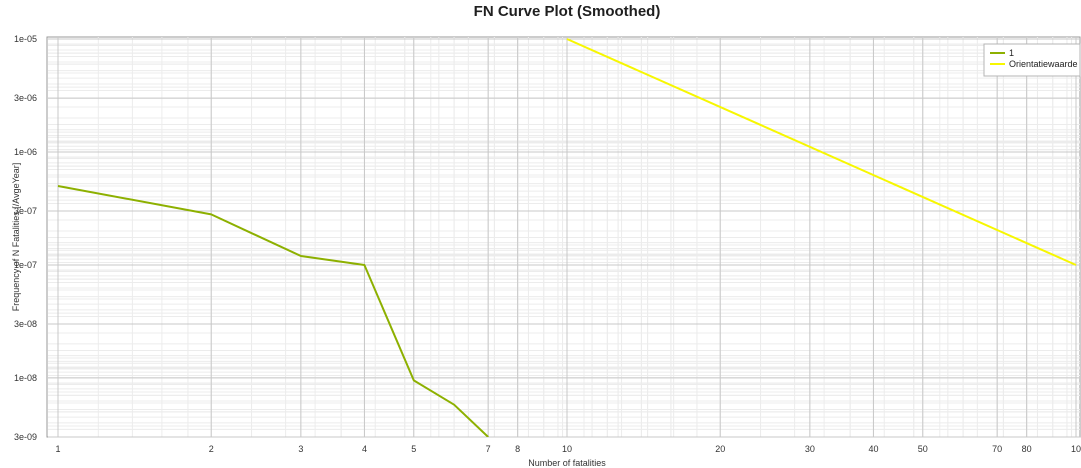 Image resolution: width=1081 pixels, height=468 pixels. What do you see at coordinates (25, 211) in the screenshot?
I see `y-tick-label: 3e-07` at bounding box center [25, 211].